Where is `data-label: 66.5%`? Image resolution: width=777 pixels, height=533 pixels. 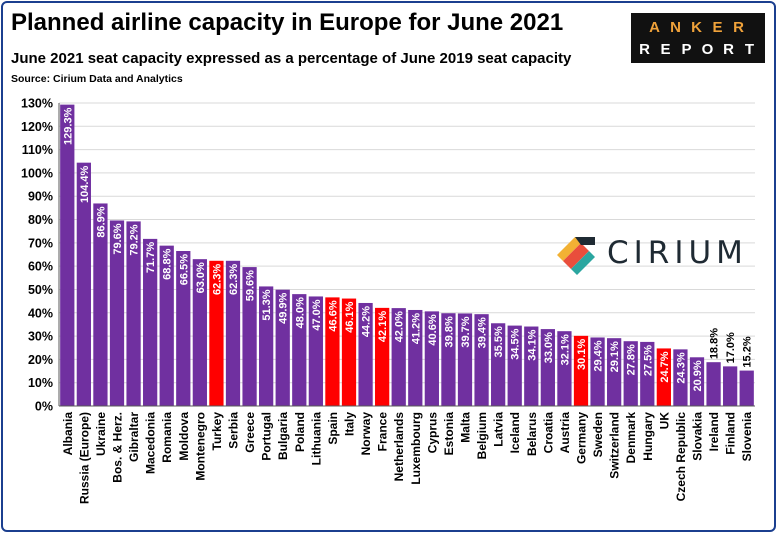 data-label: 66.5% is located at coordinates (184, 269).